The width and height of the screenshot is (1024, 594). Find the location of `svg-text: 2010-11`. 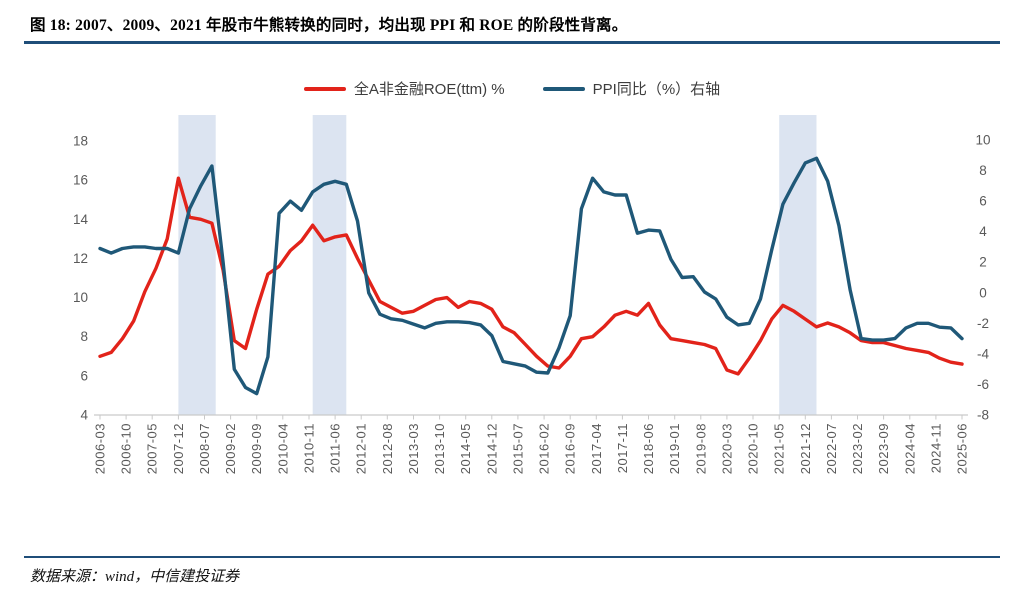

svg-text: 2010-11 is located at coordinates (309, 448).